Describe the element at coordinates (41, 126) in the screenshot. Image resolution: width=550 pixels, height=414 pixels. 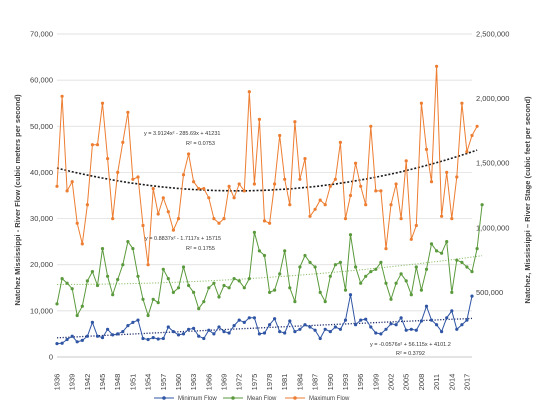
I see `y-tick-label: 50,000` at that location.